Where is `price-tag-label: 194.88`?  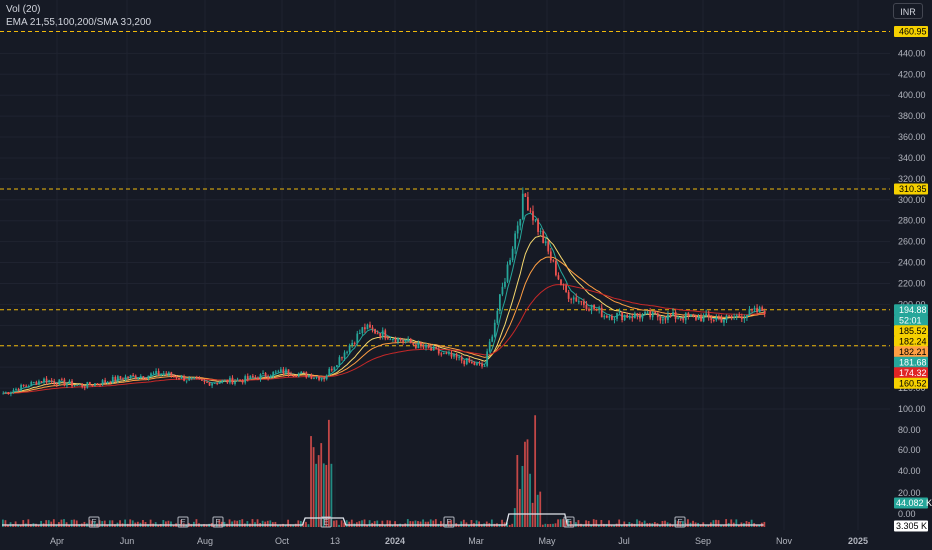 price-tag-label: 194.88 is located at coordinates (913, 310).